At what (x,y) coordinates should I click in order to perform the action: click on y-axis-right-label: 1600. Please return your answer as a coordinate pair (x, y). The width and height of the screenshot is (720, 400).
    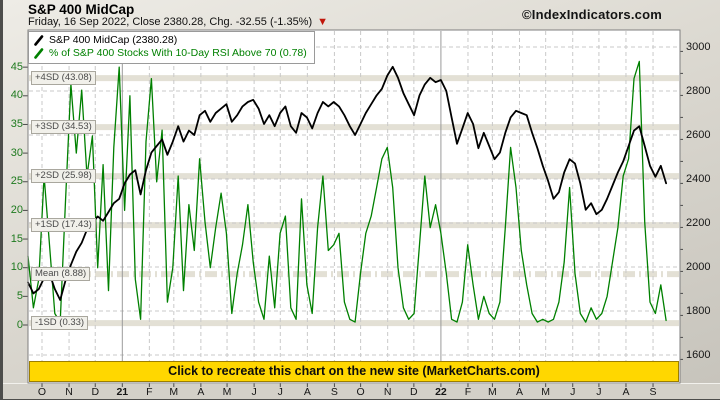
    Looking at the image, I should click on (698, 354).